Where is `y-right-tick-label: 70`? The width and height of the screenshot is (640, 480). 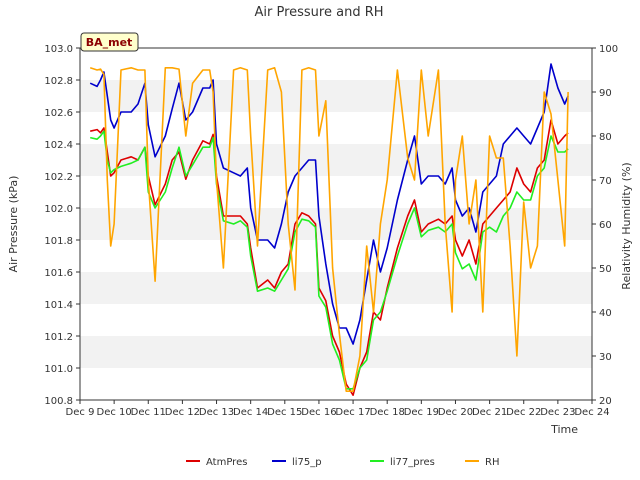 y-right-tick-label: 70 is located at coordinates (605, 181).